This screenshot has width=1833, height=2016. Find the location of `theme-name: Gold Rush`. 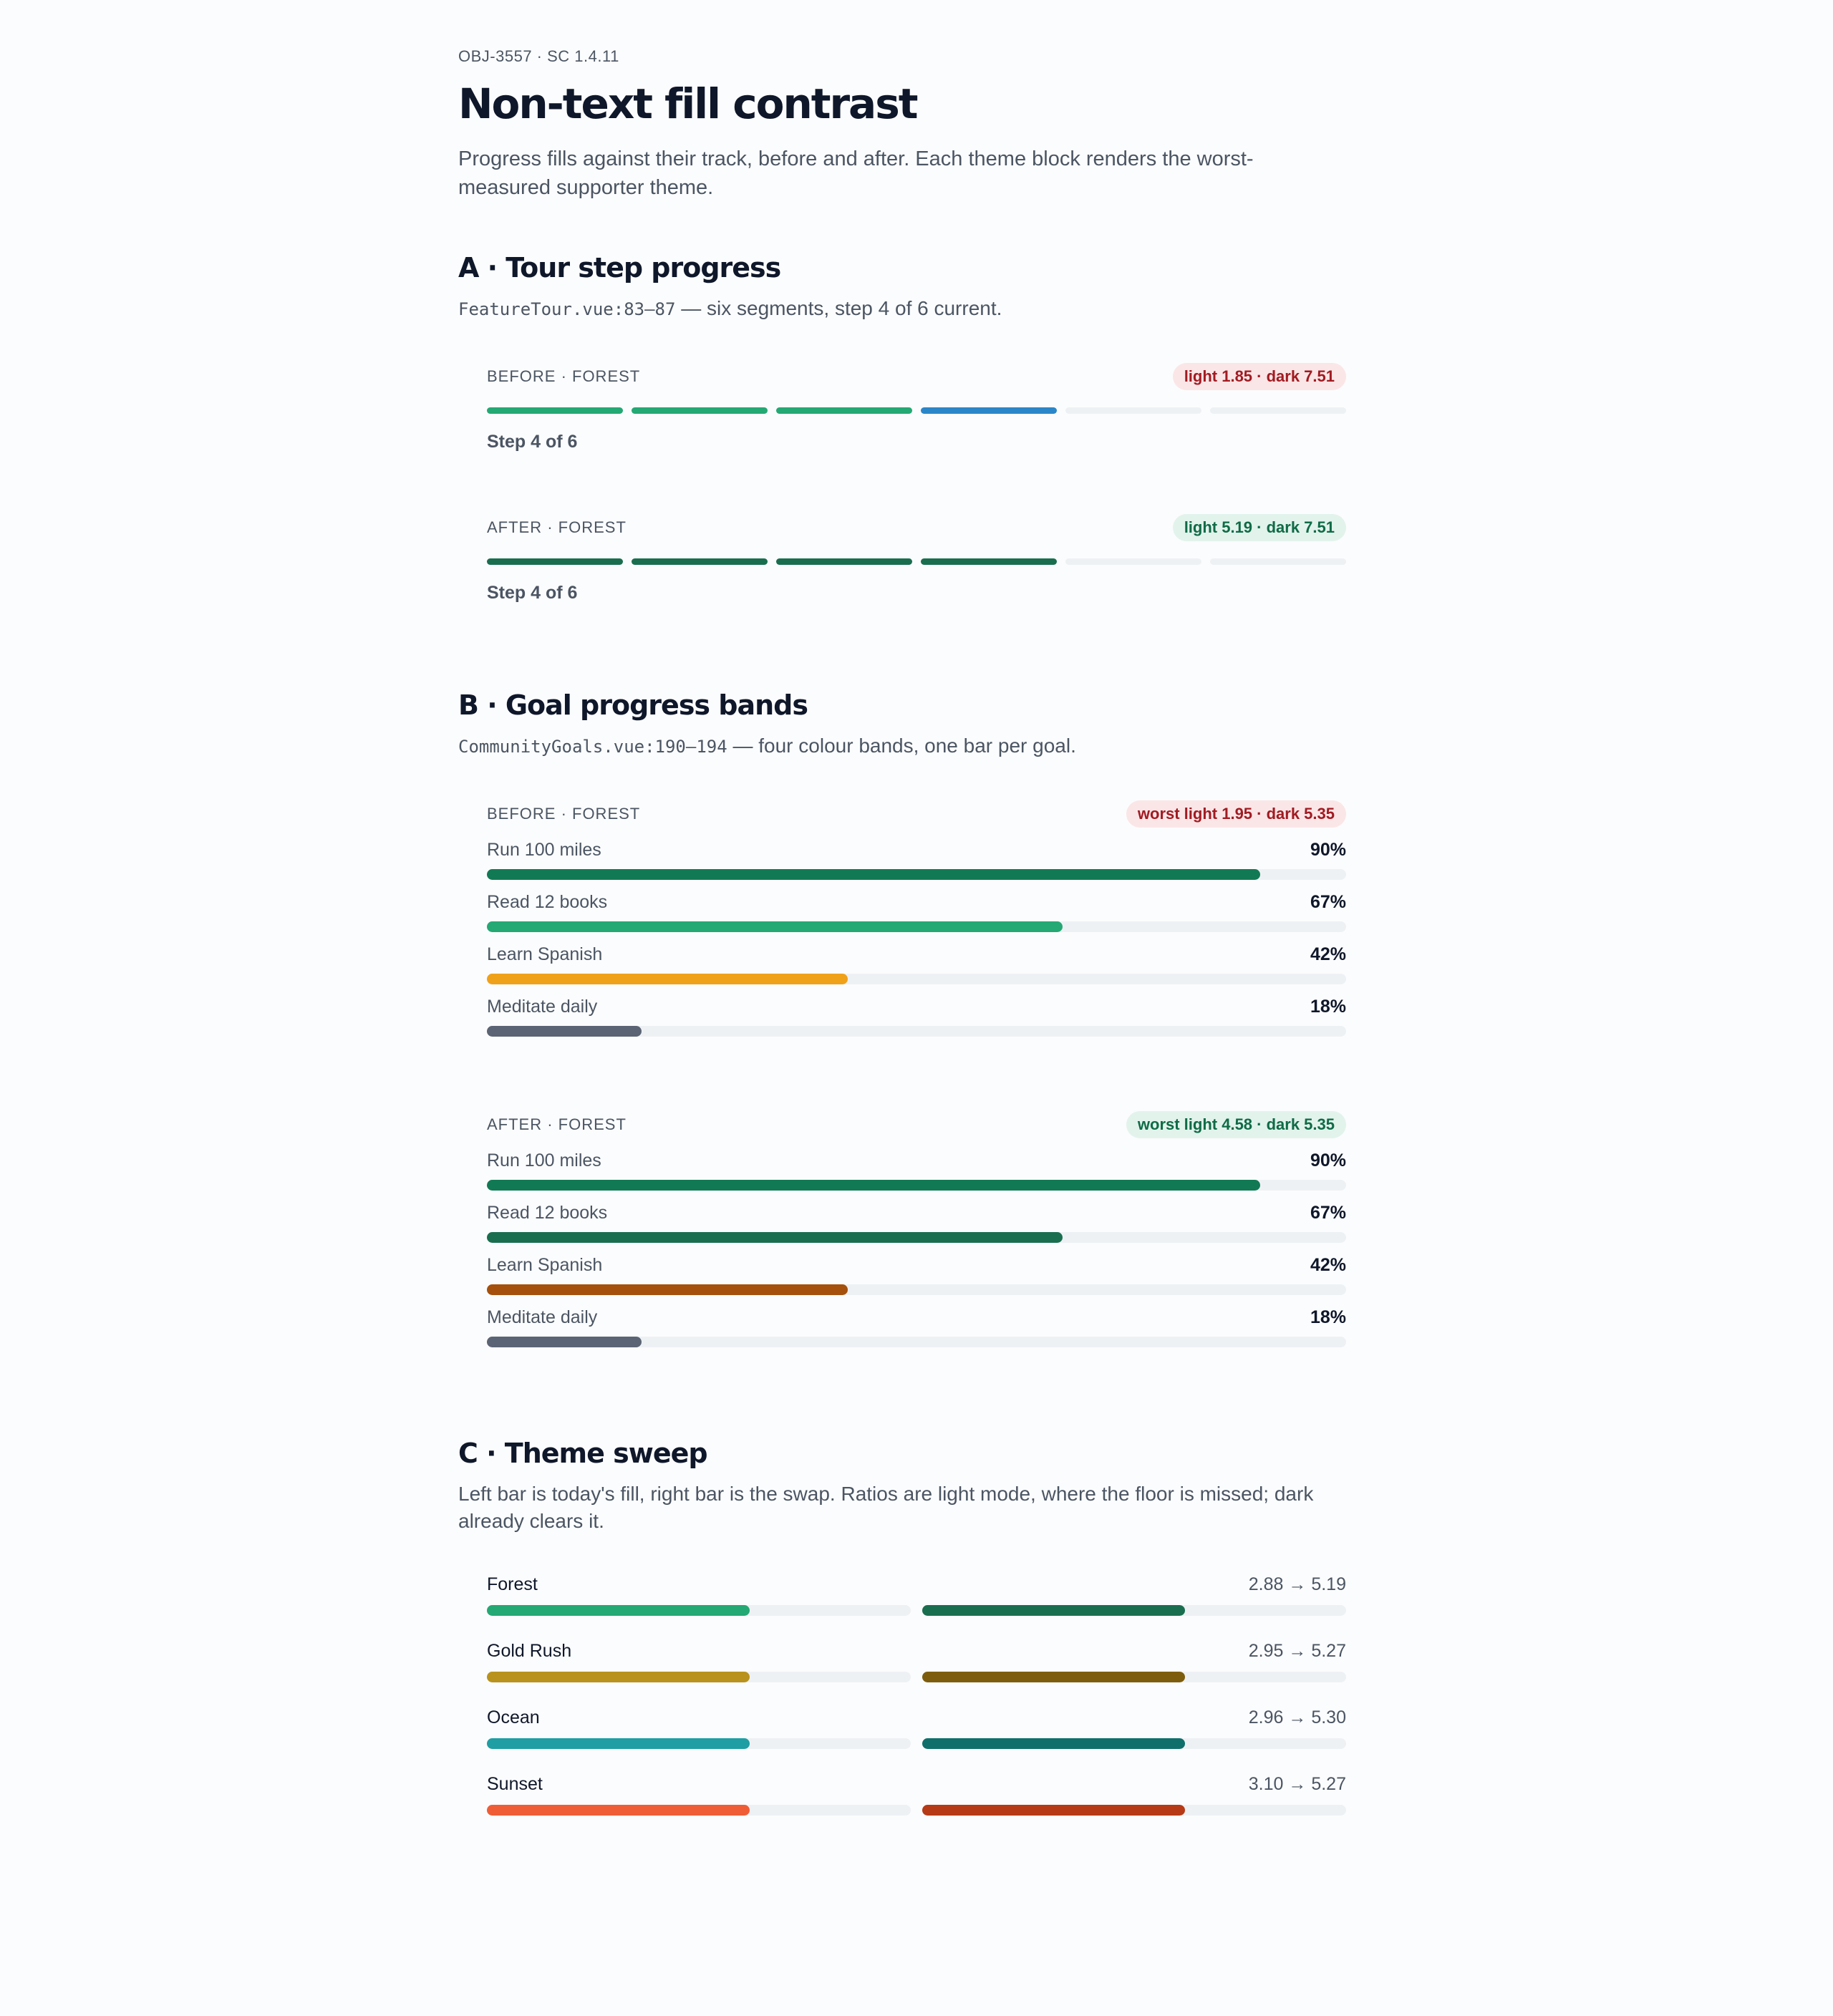

theme-name: Gold Rush is located at coordinates (530, 1650).